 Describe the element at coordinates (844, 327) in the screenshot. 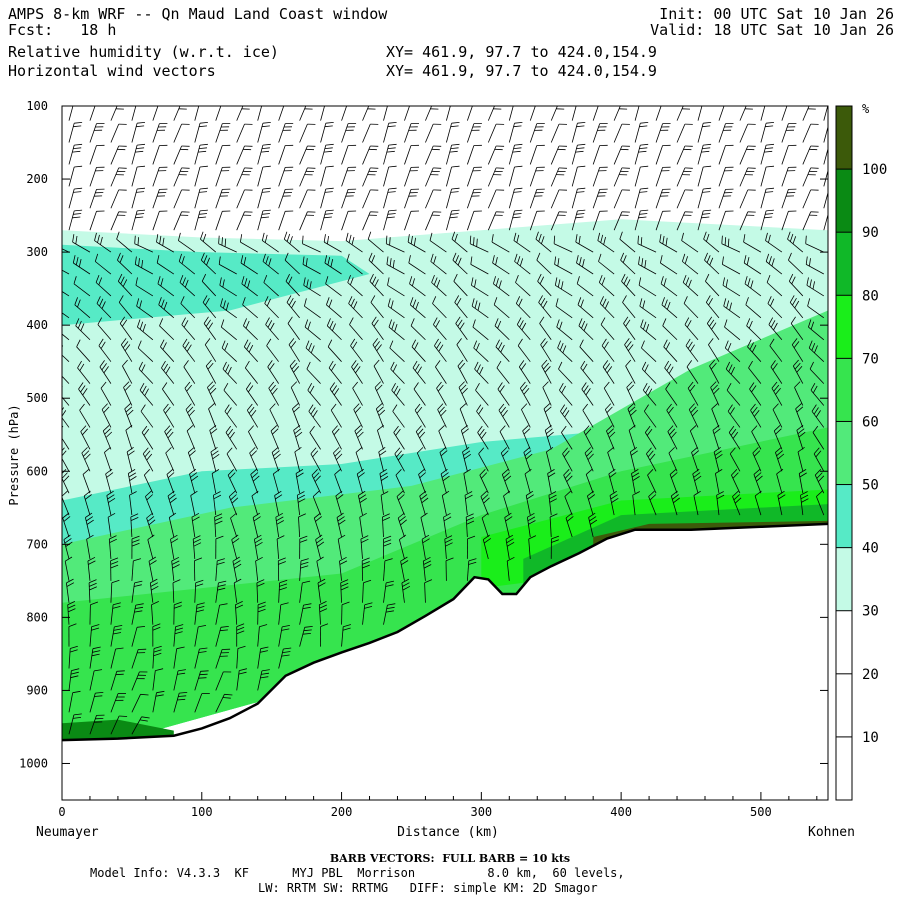

I see `colorbar-bin` at that location.